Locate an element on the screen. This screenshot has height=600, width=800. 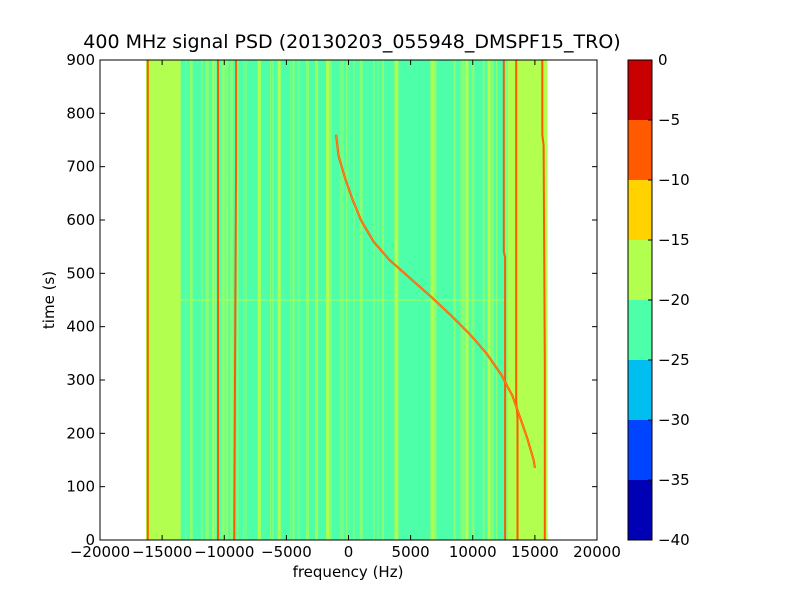
colorbar-tick-label: −25 is located at coordinates (674, 360).